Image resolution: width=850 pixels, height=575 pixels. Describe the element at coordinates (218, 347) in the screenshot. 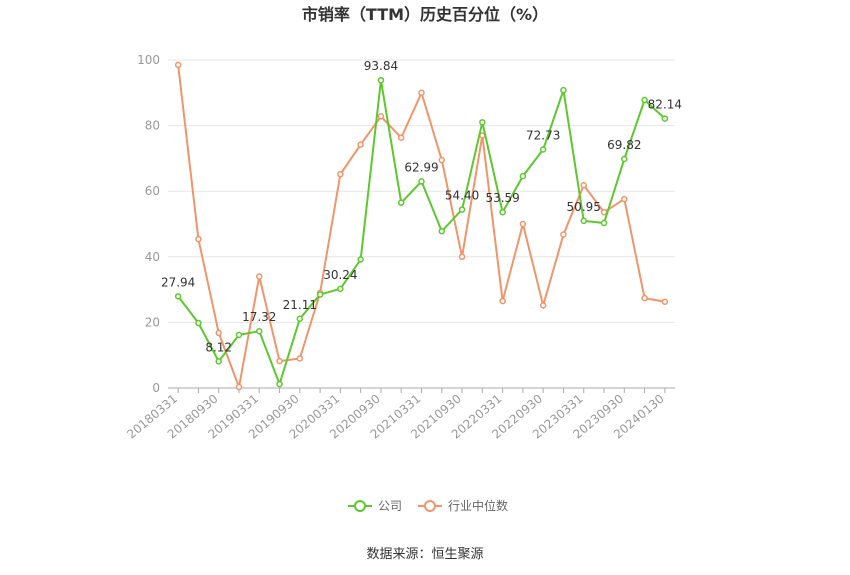

I see `data-label: 8.12` at that location.